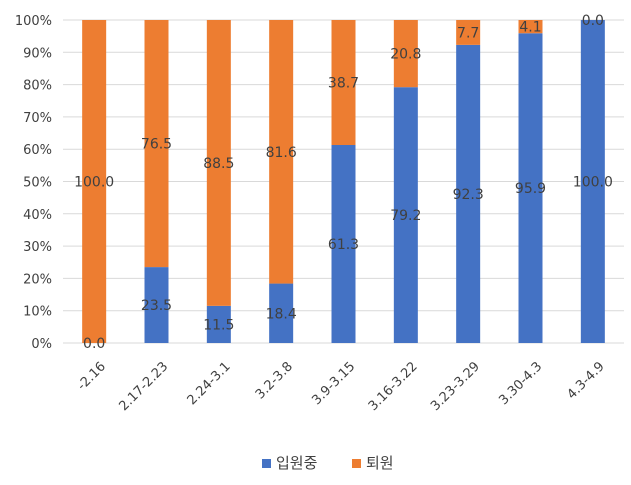 This screenshot has height=485, width=631. I want to click on data-label: 81.6, so click(281, 153).